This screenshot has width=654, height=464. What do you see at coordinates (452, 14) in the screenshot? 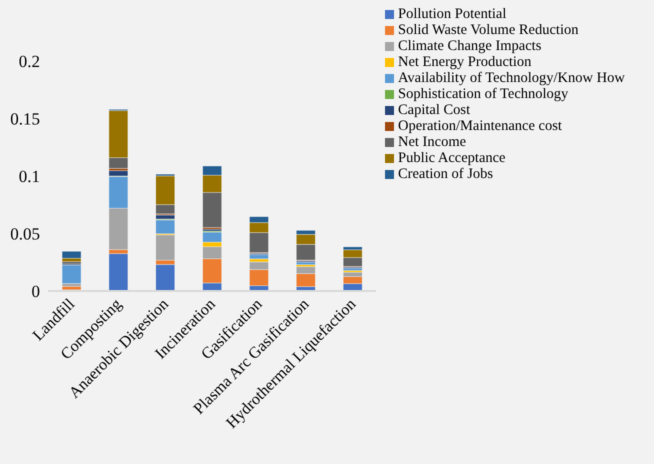
I see `legend-label: Pollution Potential` at bounding box center [452, 14].